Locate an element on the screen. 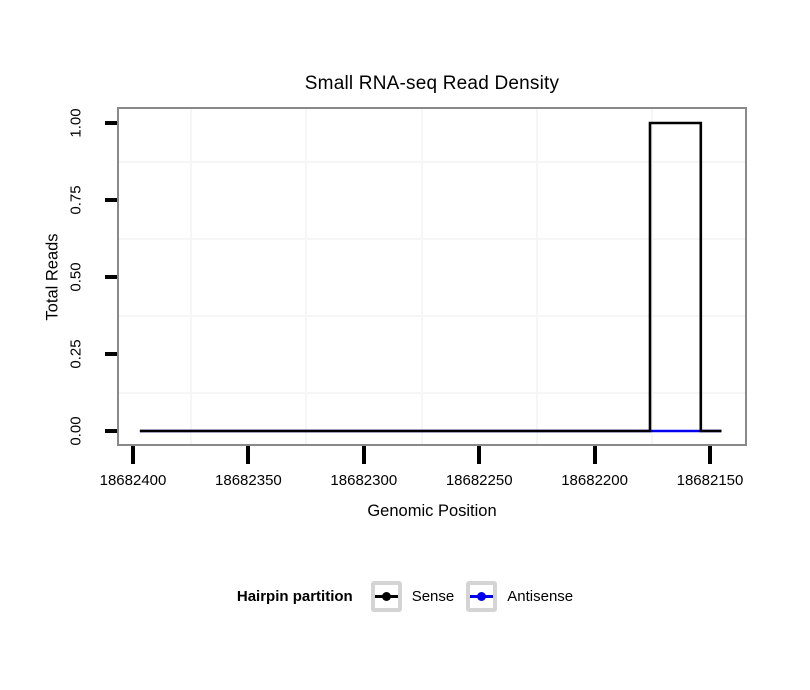 The height and width of the screenshot is (690, 810). legend-key-sense is located at coordinates (386, 596).